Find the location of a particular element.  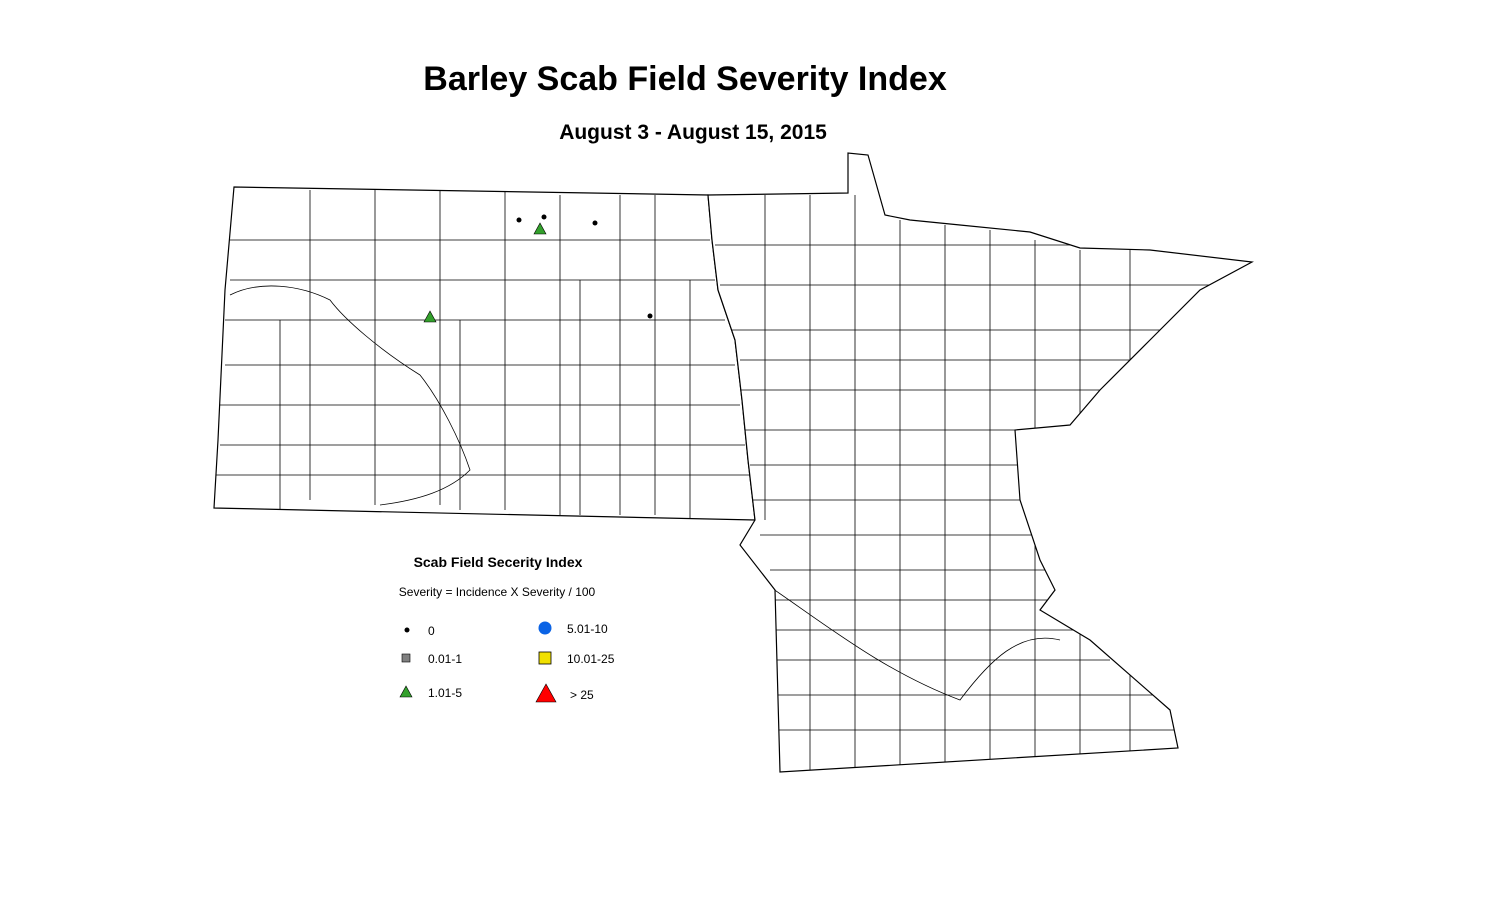

legend-label: 5.01-10 is located at coordinates (587, 629).